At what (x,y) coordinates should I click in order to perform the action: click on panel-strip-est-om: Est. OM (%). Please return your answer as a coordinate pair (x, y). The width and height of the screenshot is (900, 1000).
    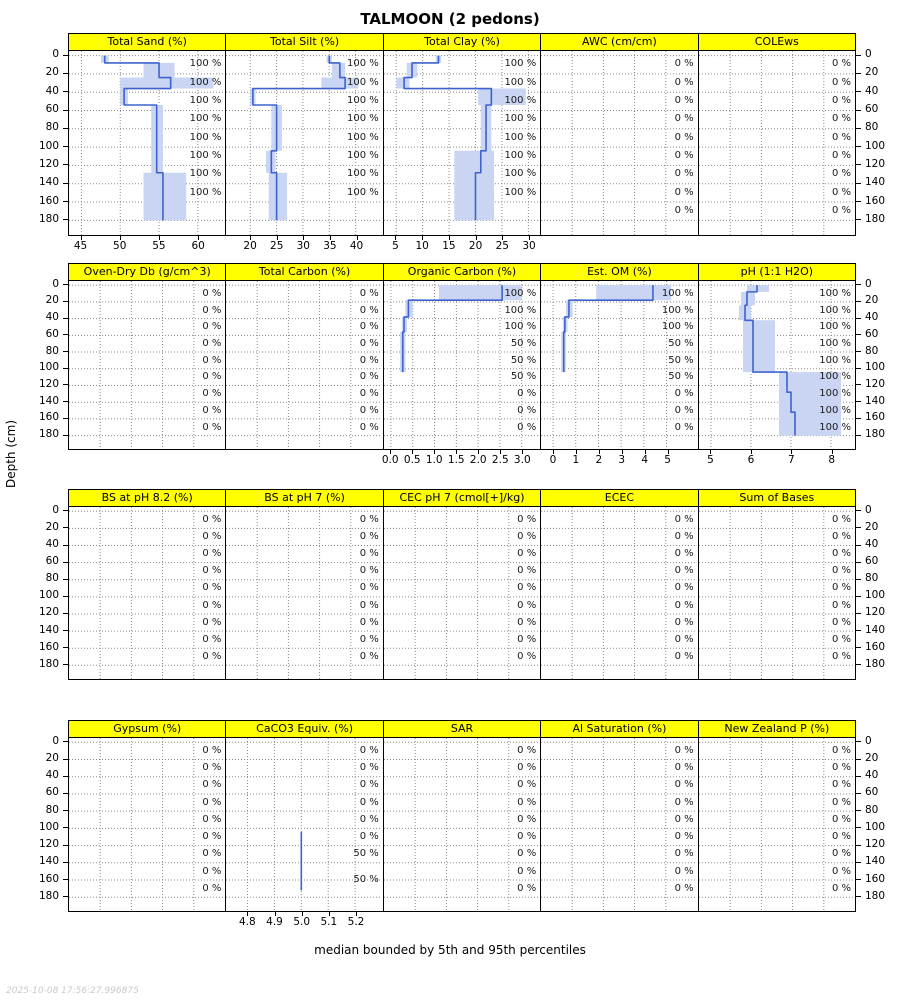
    Looking at the image, I should click on (619, 272).